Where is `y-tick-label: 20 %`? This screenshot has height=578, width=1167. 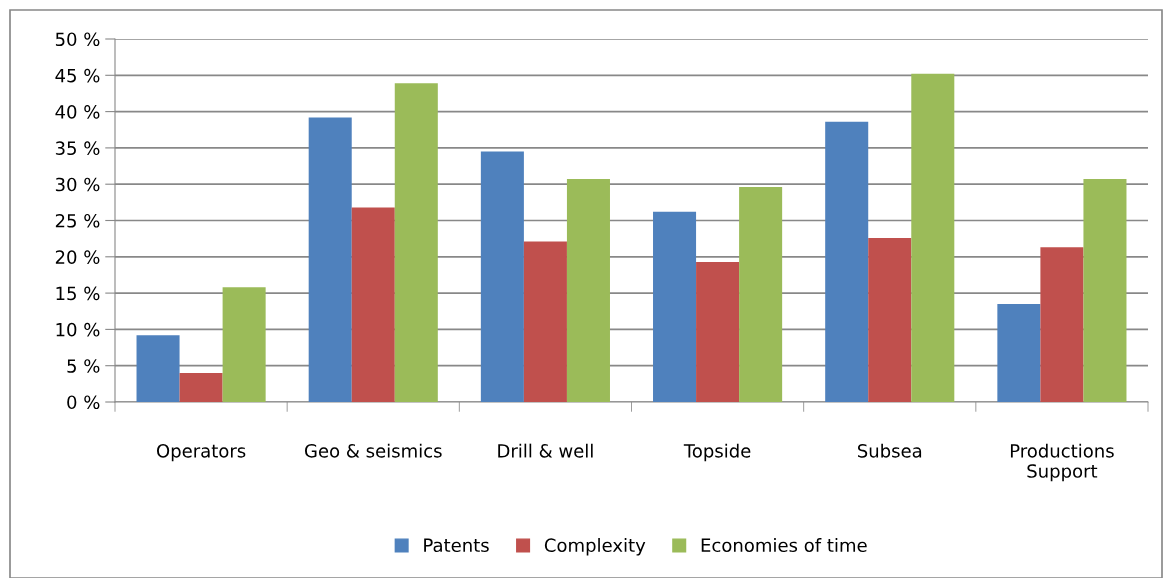 y-tick-label: 20 % is located at coordinates (77, 257).